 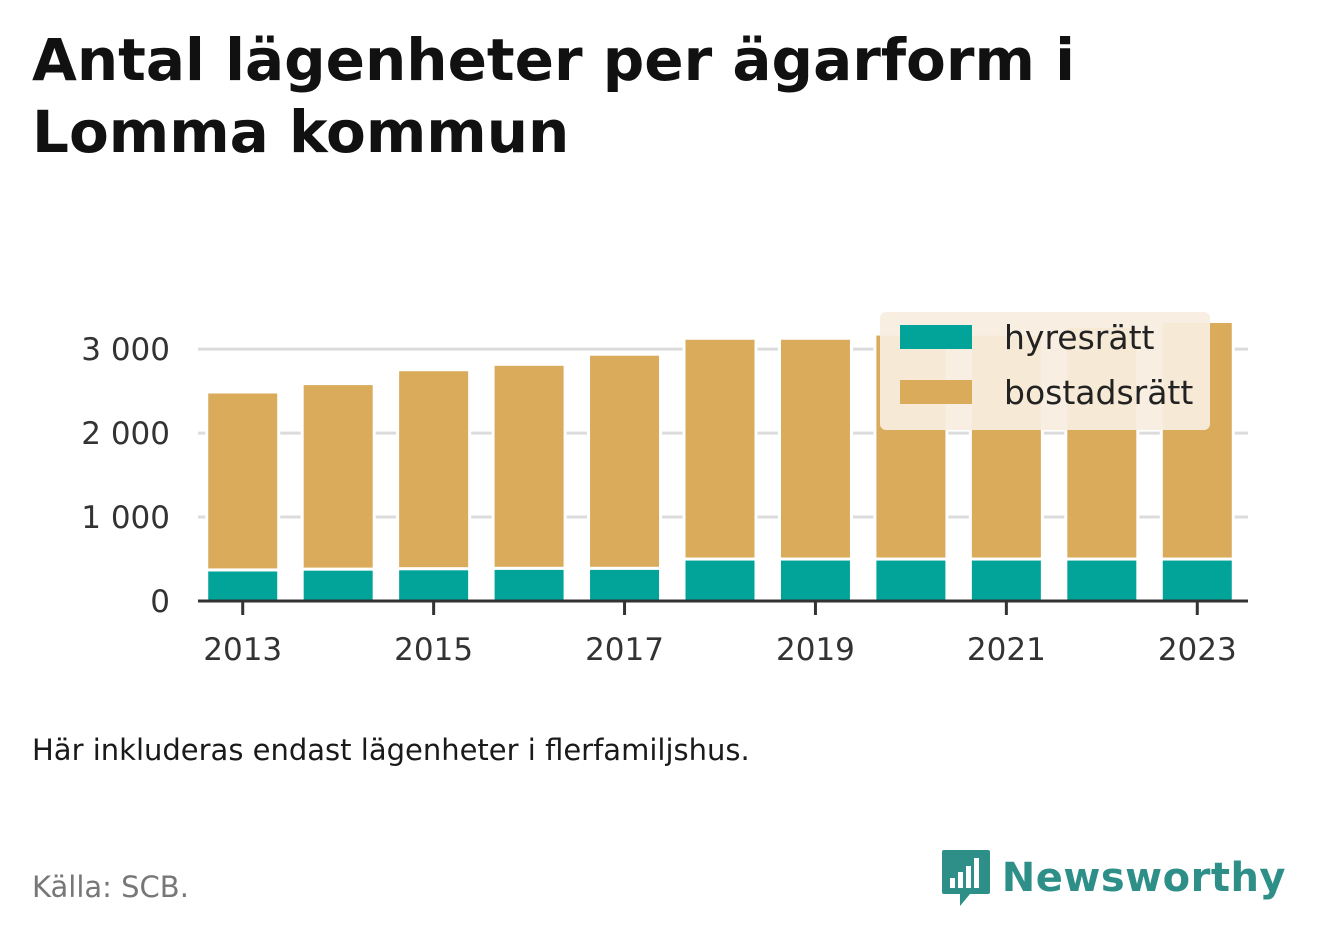 I want to click on bar-hyresratt-2021, so click(x=1006, y=580).